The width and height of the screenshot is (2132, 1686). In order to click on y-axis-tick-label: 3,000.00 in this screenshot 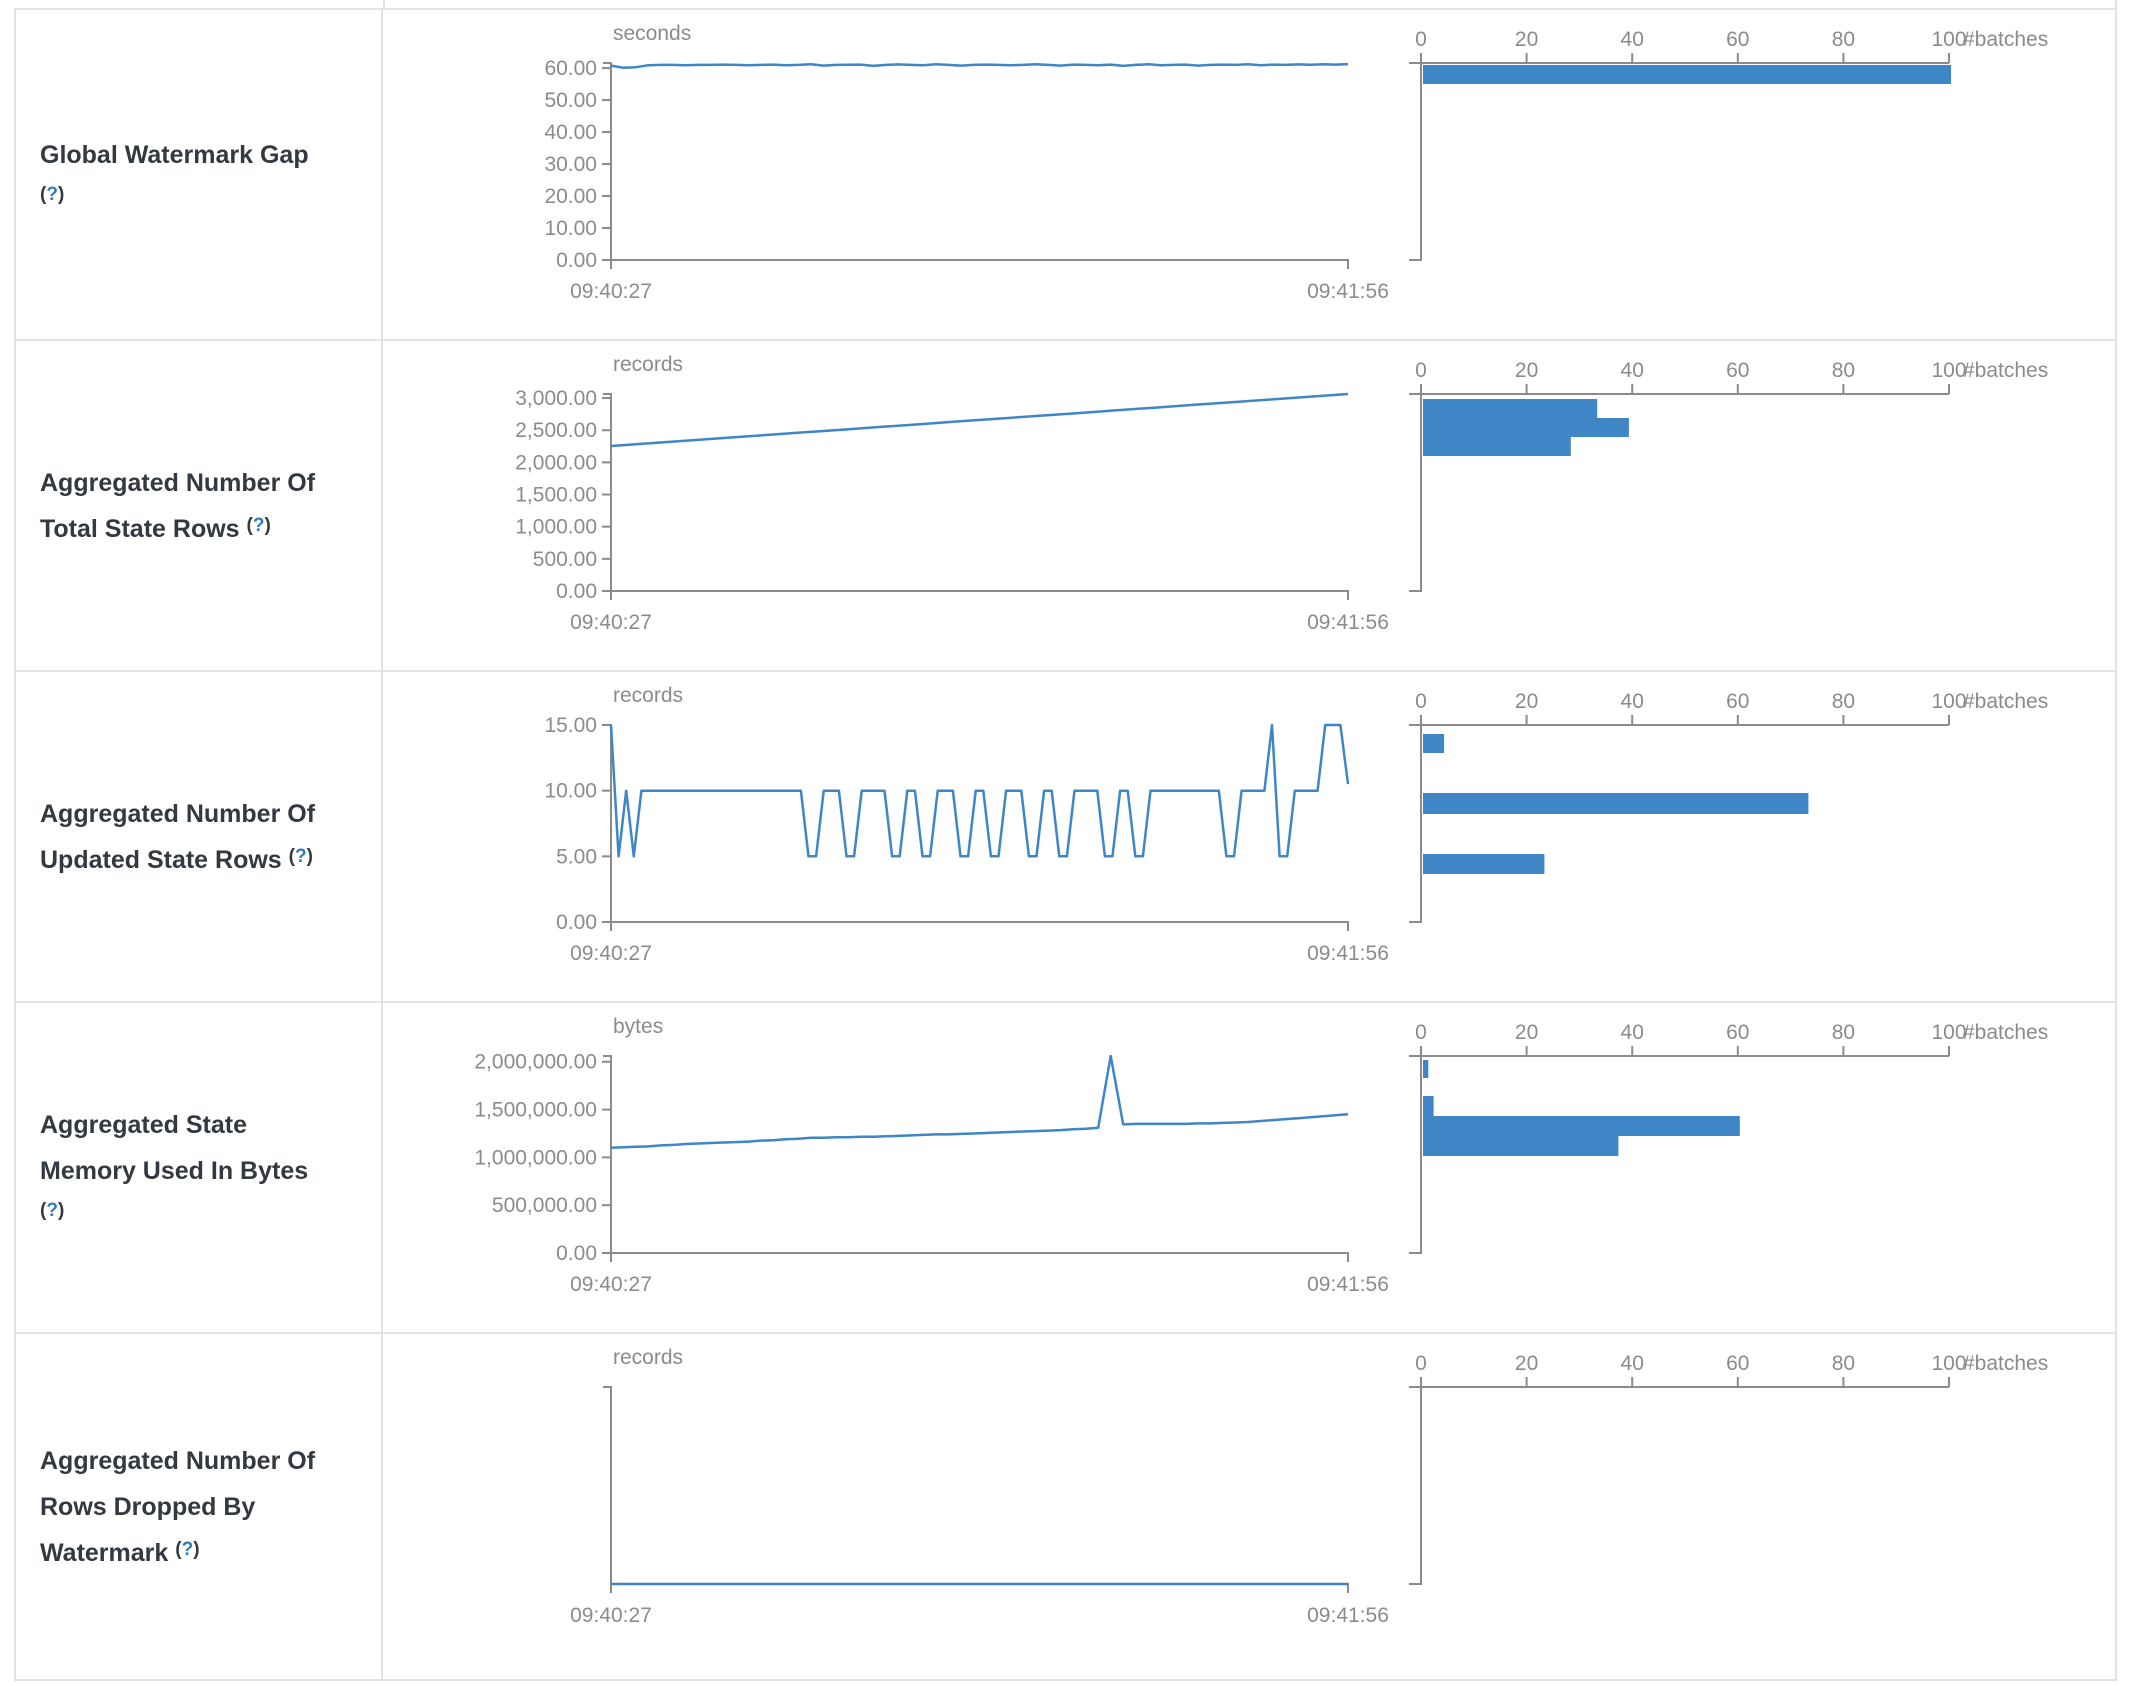, I will do `click(556, 398)`.